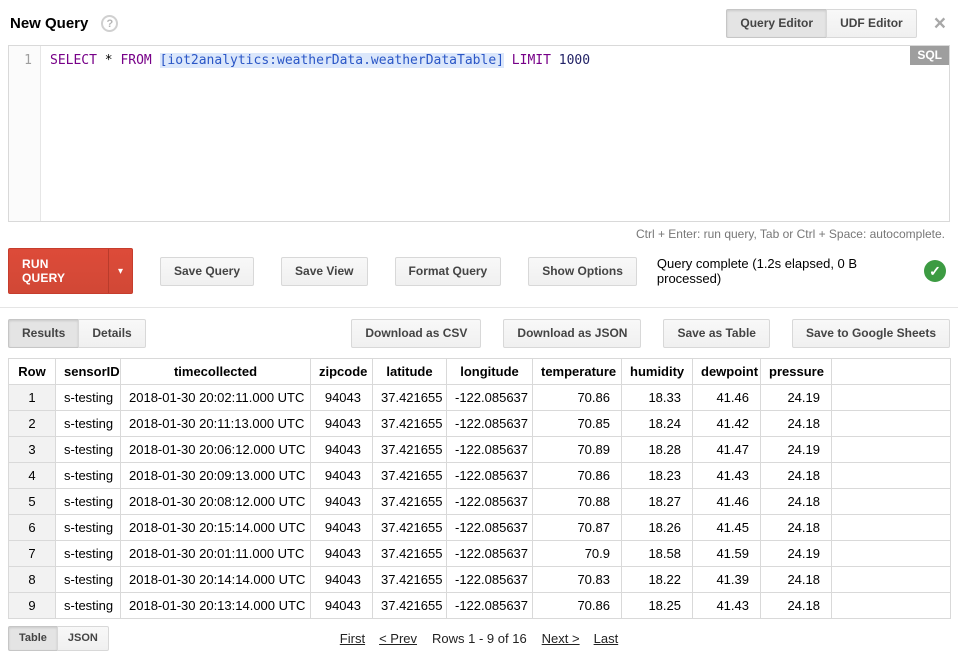 The height and width of the screenshot is (658, 958). What do you see at coordinates (560, 638) in the screenshot?
I see `pagination-next-link: Next >` at bounding box center [560, 638].